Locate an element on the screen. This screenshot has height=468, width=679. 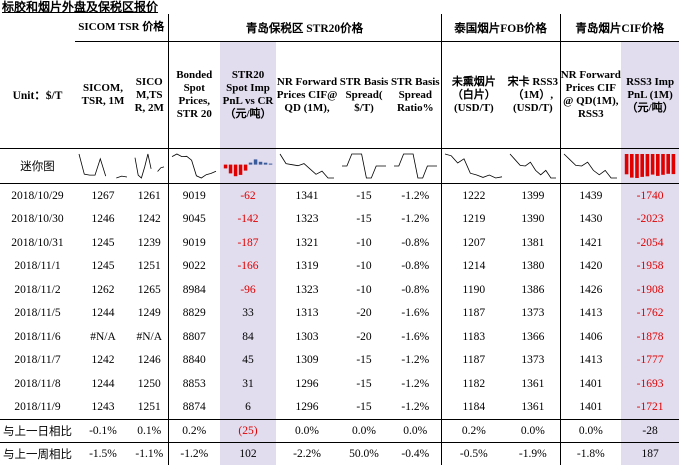
summary-cell-col-4: 0.0% is located at coordinates (307, 431).